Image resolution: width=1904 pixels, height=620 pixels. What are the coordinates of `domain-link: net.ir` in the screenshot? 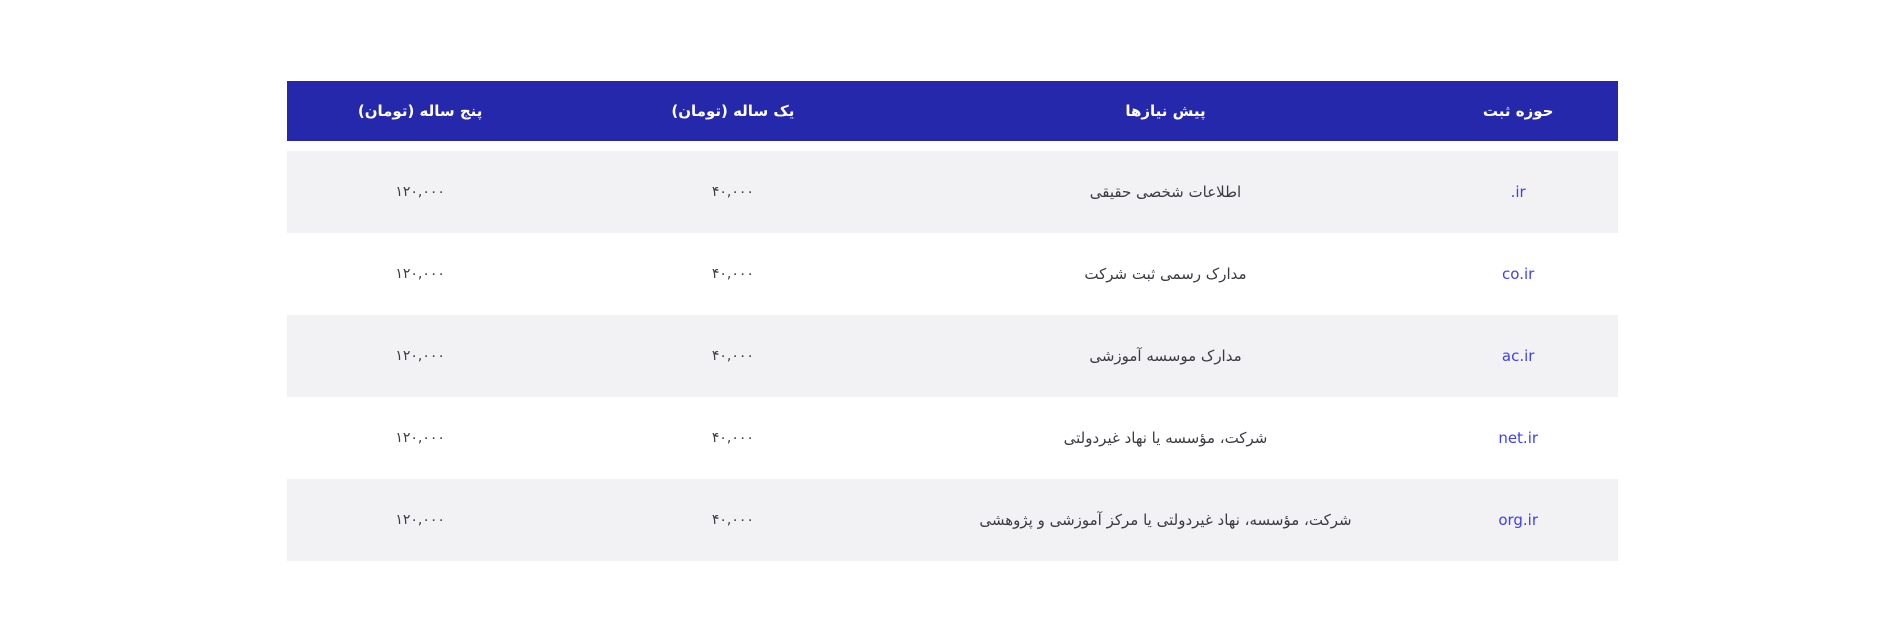 It's located at (1518, 438).